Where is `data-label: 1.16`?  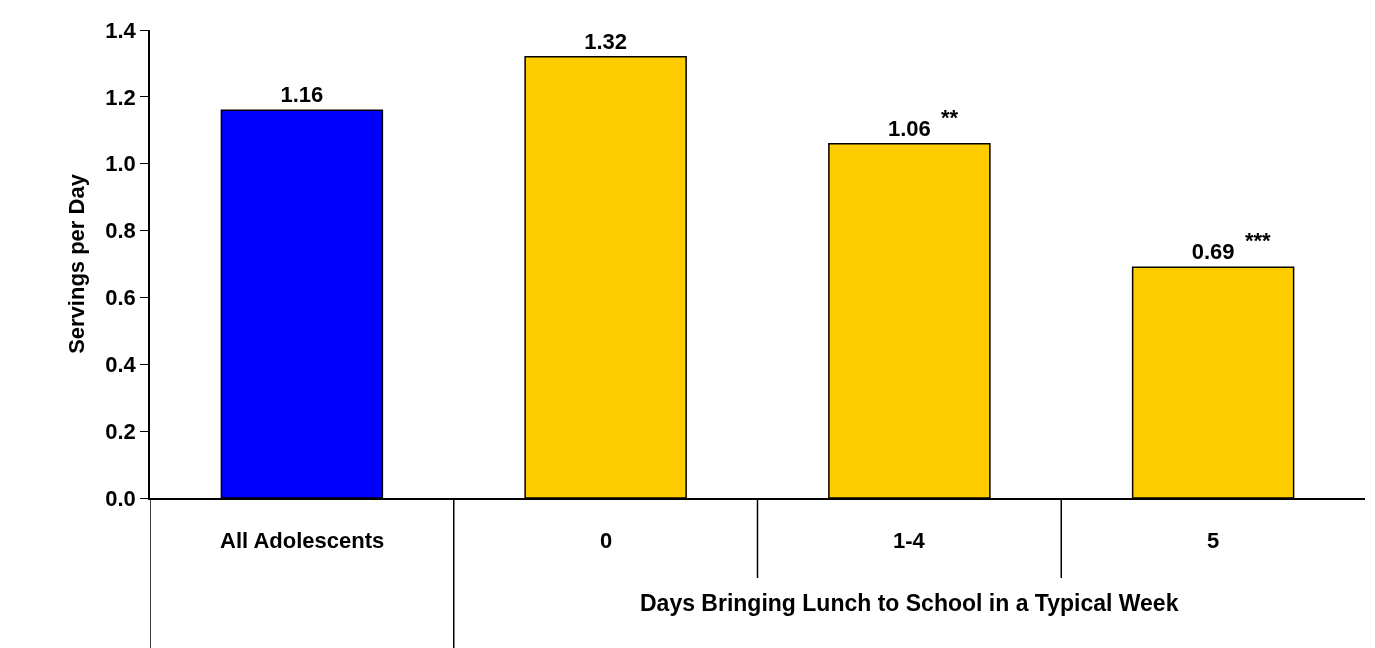 data-label: 1.16 is located at coordinates (302, 95).